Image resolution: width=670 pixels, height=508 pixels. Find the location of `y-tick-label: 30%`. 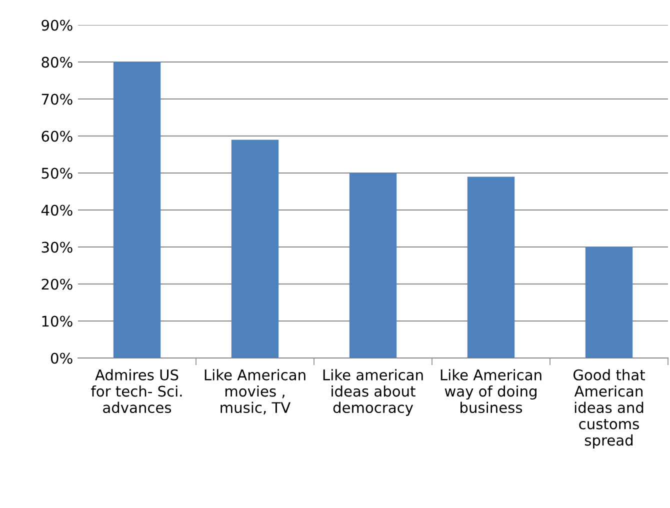

y-tick-label: 30% is located at coordinates (57, 247).